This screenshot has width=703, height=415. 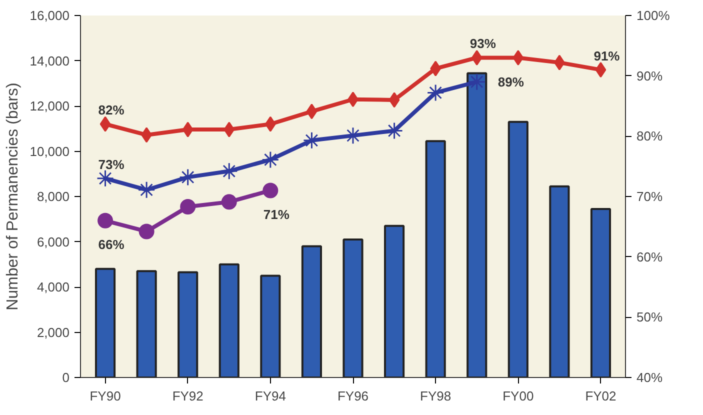 What do you see at coordinates (66, 377) in the screenshot?
I see `y-tick-label: 0` at bounding box center [66, 377].